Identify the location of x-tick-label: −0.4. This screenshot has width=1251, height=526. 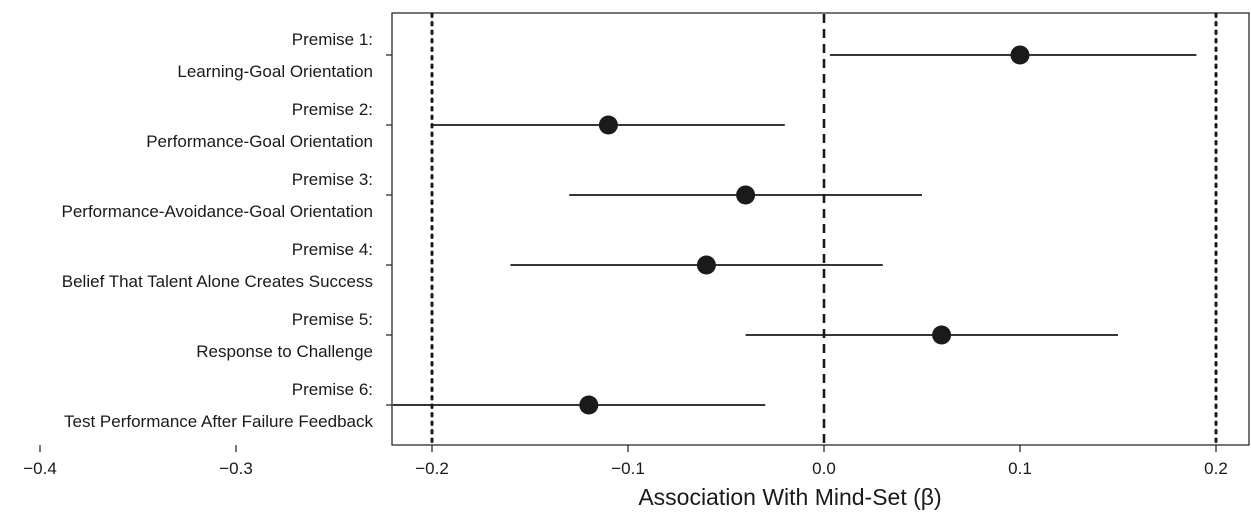
(40, 468).